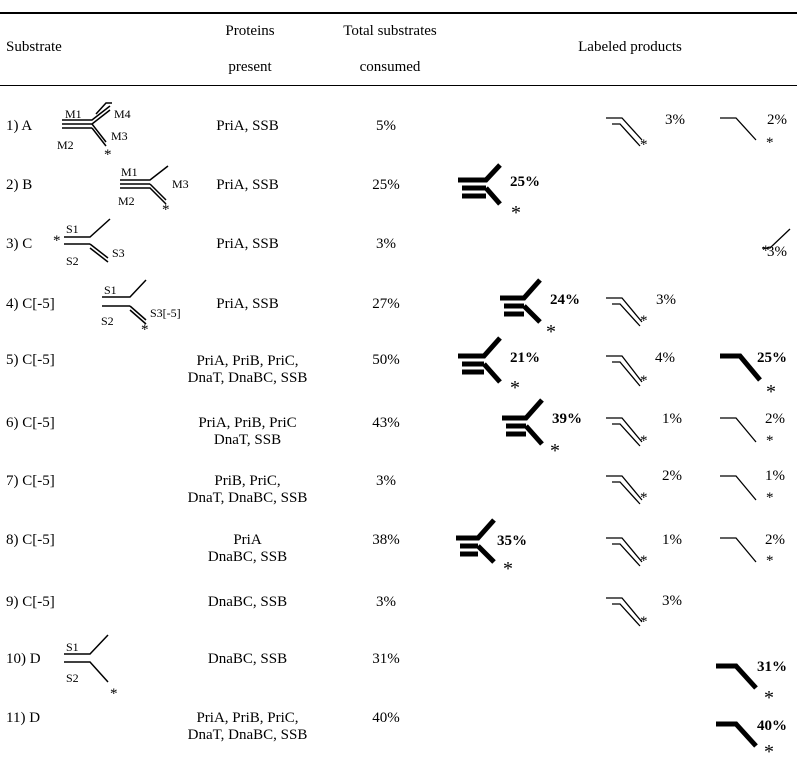 Image resolution: width=797 pixels, height=764 pixels. I want to click on product-star-4: *, so click(551, 332).